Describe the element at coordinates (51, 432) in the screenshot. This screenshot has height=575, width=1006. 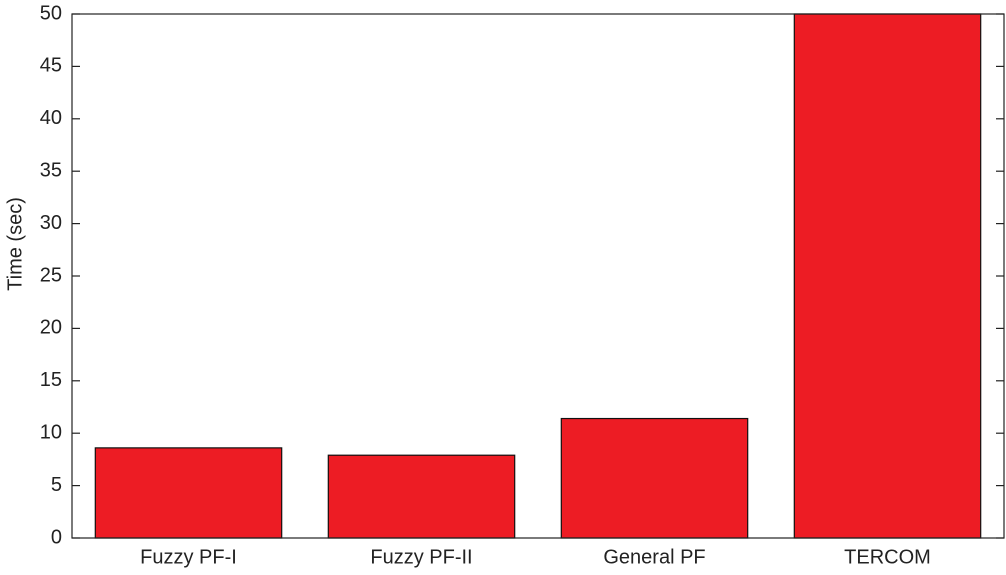
I see `y-tick-label: 10` at that location.